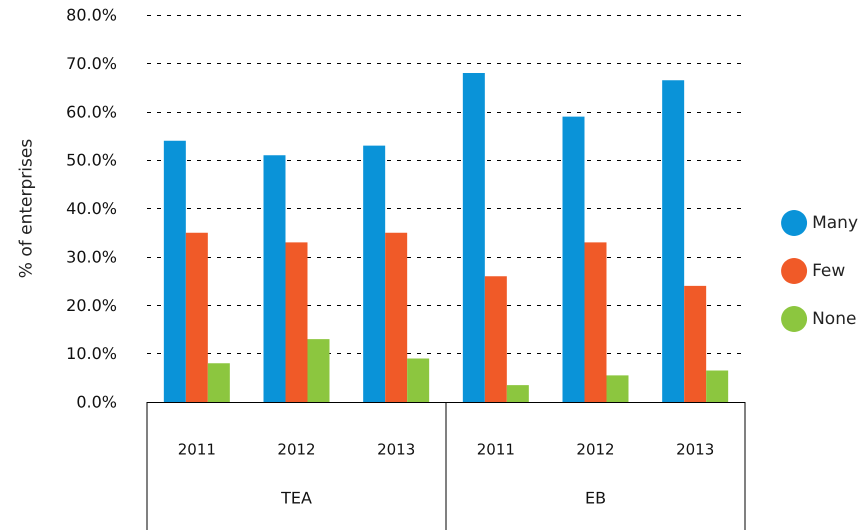 The width and height of the screenshot is (867, 530). Describe the element at coordinates (595, 498) in the screenshot. I see `text: EB` at that location.